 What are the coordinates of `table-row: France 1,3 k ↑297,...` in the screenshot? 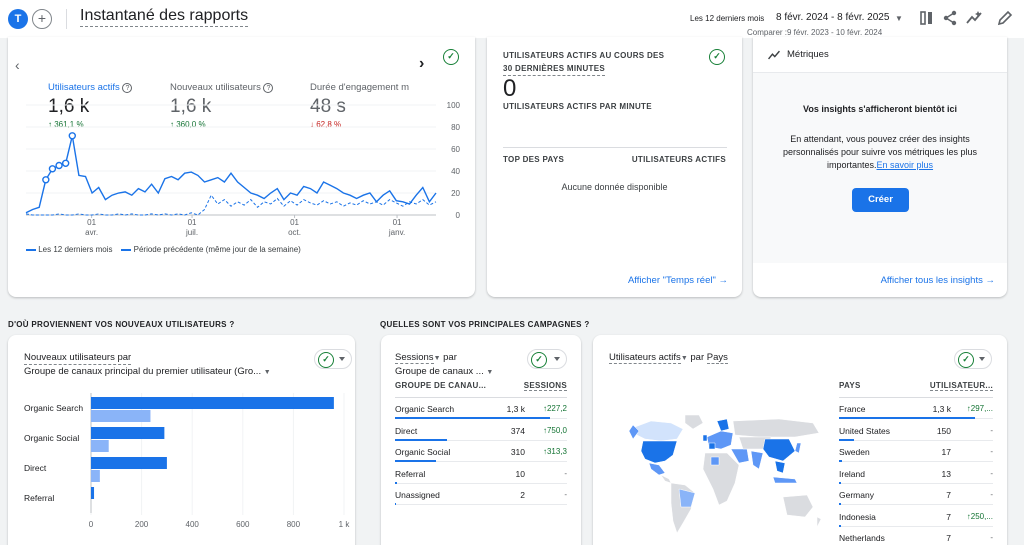 It's located at (916, 408).